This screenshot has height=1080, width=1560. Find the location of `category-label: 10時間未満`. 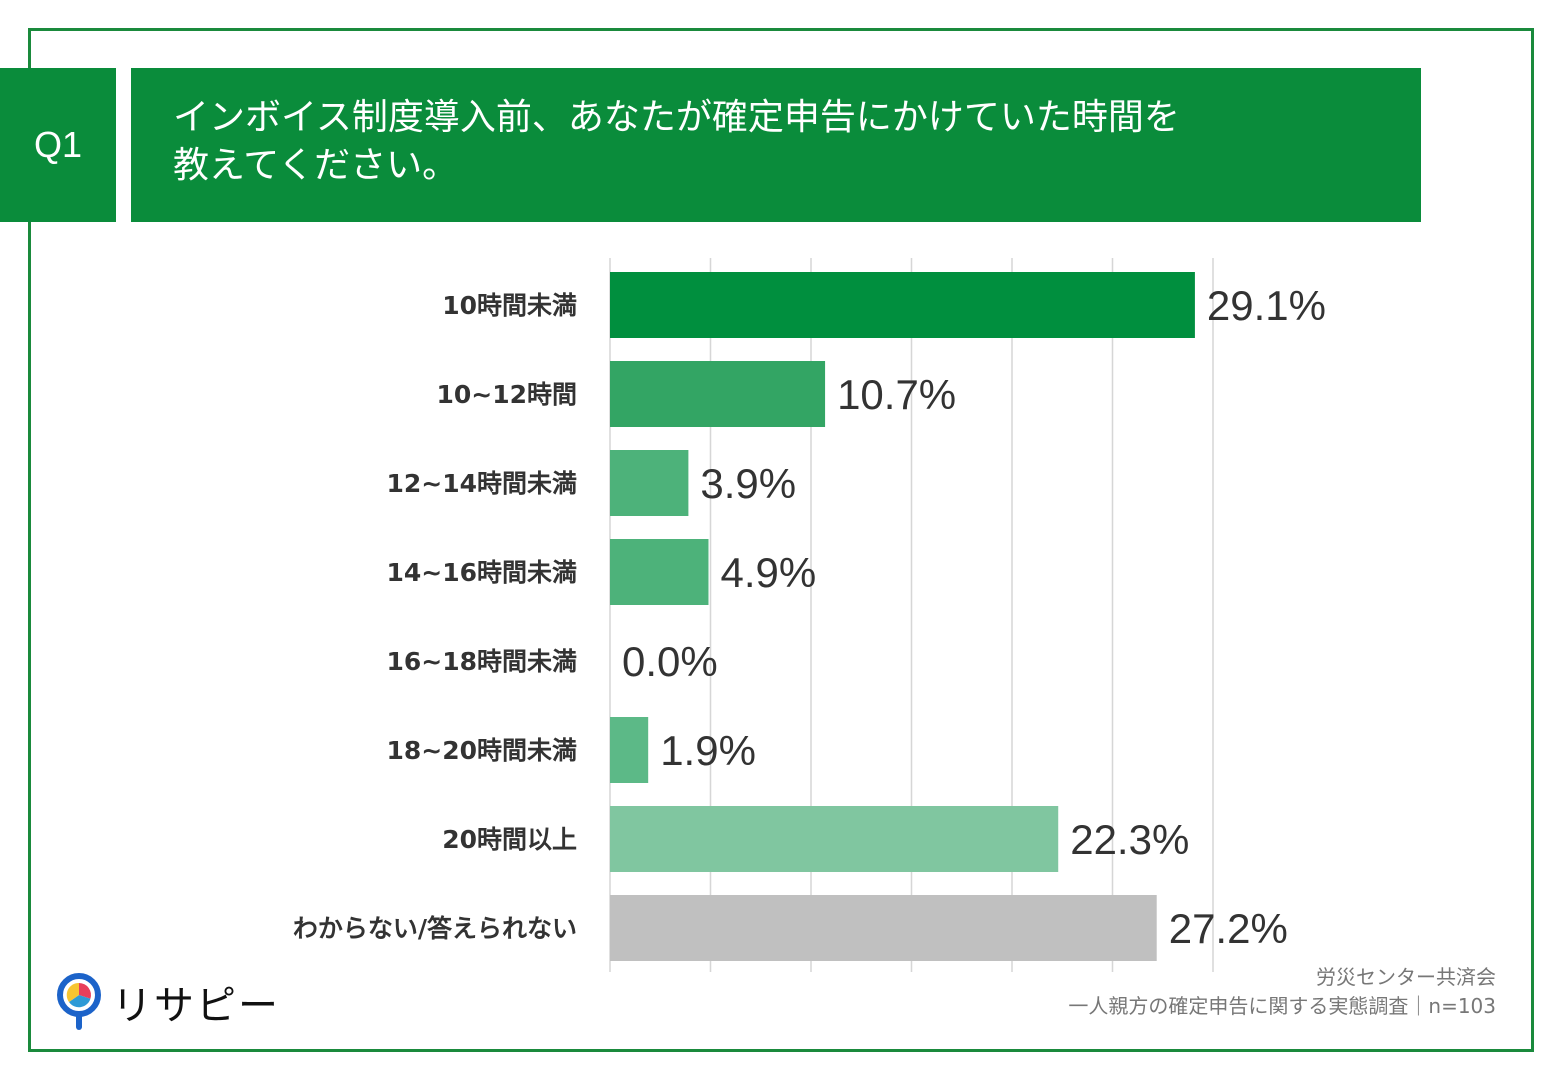

category-label: 10時間未満 is located at coordinates (509, 305).